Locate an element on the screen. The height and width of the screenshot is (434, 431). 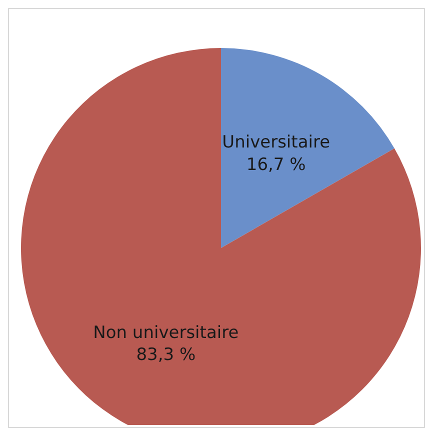
data-label: 16,7 % is located at coordinates (276, 164).